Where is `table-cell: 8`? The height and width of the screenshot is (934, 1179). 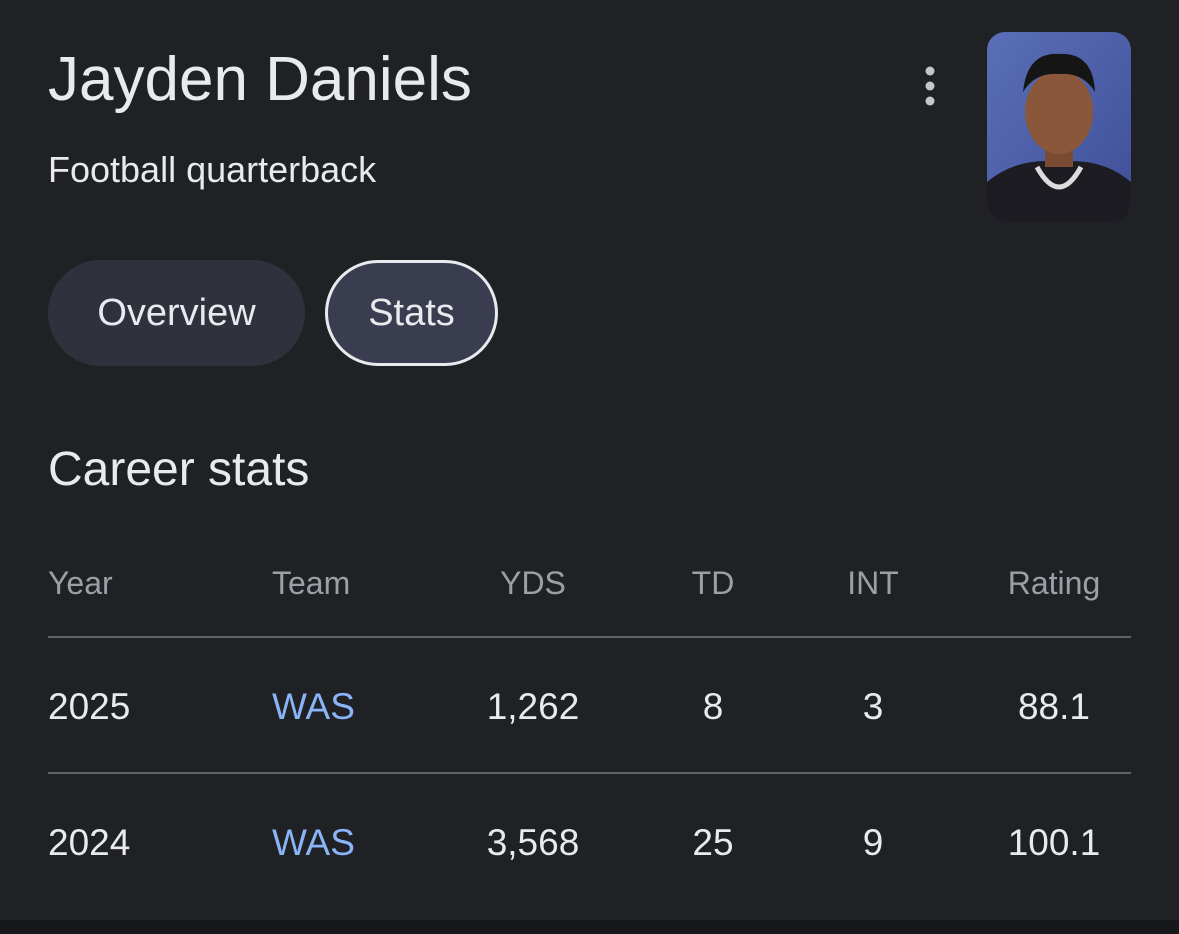
table-cell: 8 is located at coordinates (713, 706).